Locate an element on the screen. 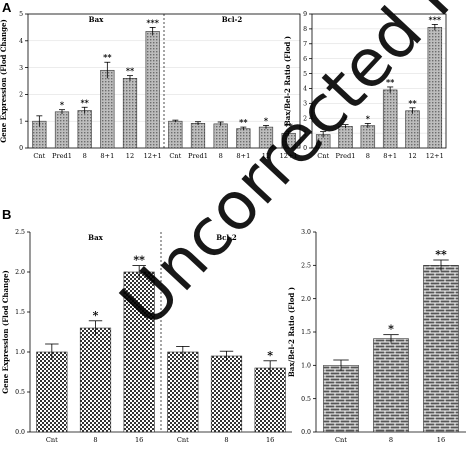 Image resolution: width=474 pixels, height=451 pixels. y-tick-label: 8 is located at coordinates (305, 29).